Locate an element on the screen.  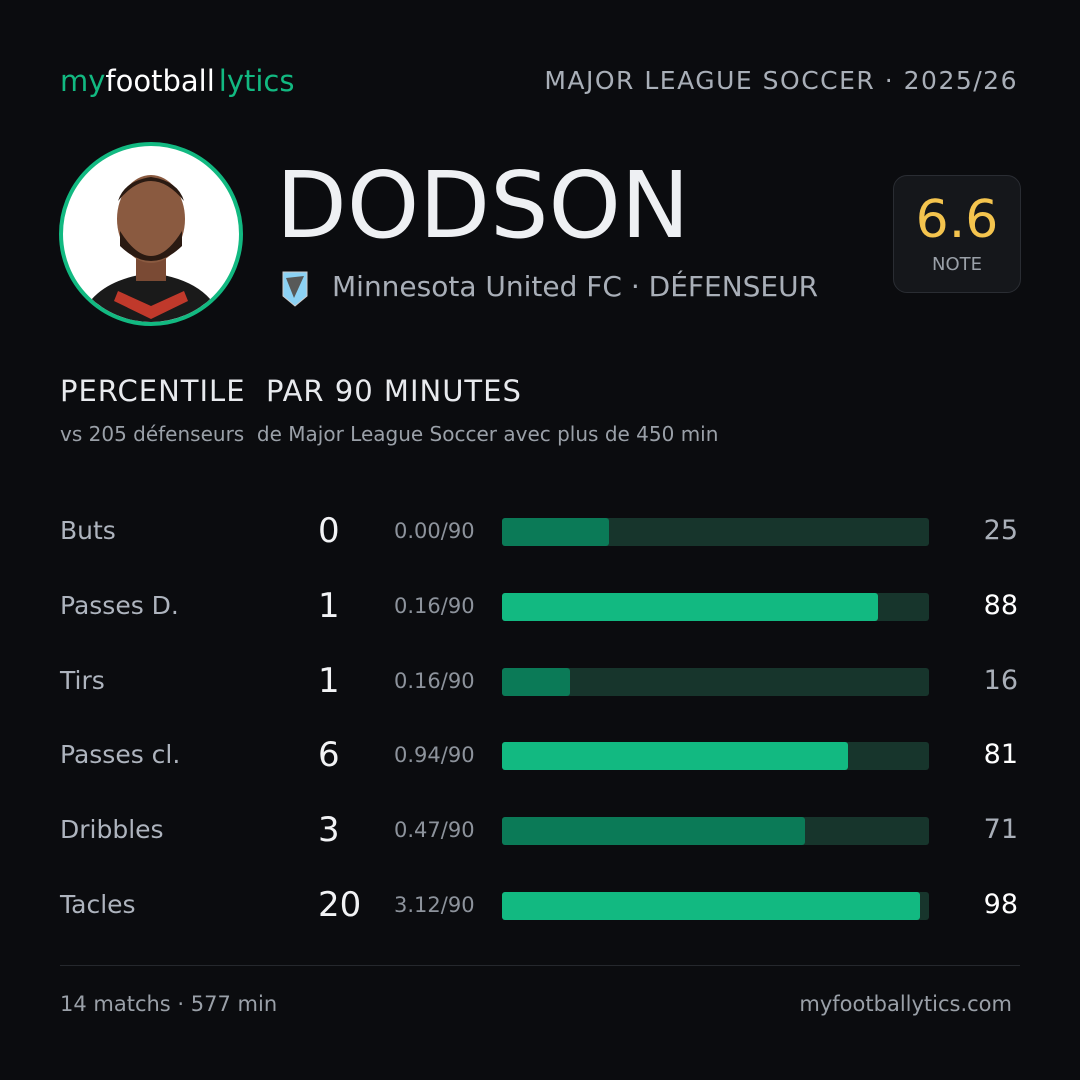
stat-percentile: 71 is located at coordinates (1000, 830).